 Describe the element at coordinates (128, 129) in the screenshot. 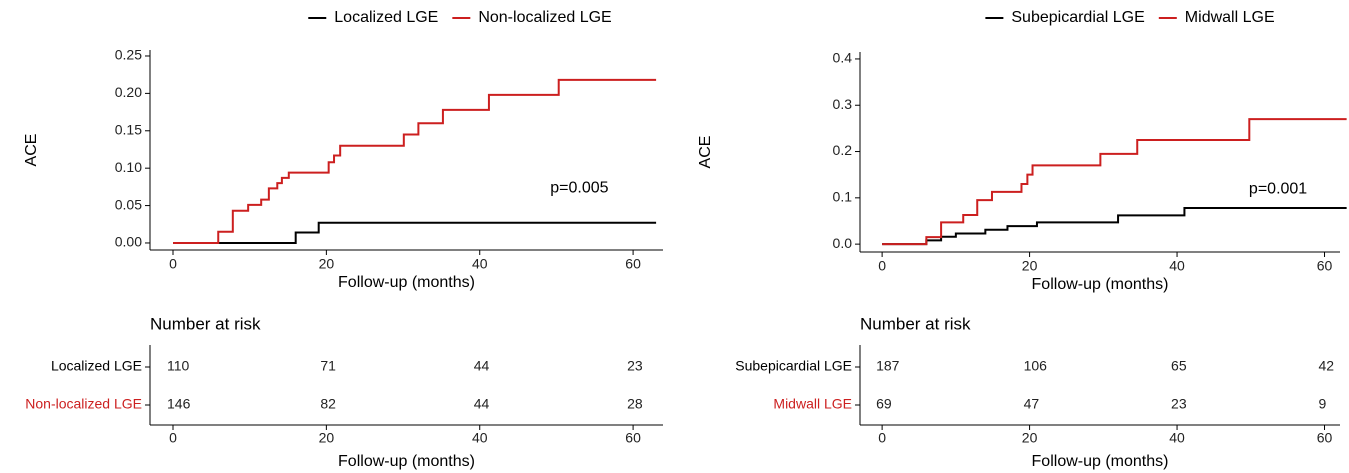

I see `y-tick-label: 0.15` at that location.